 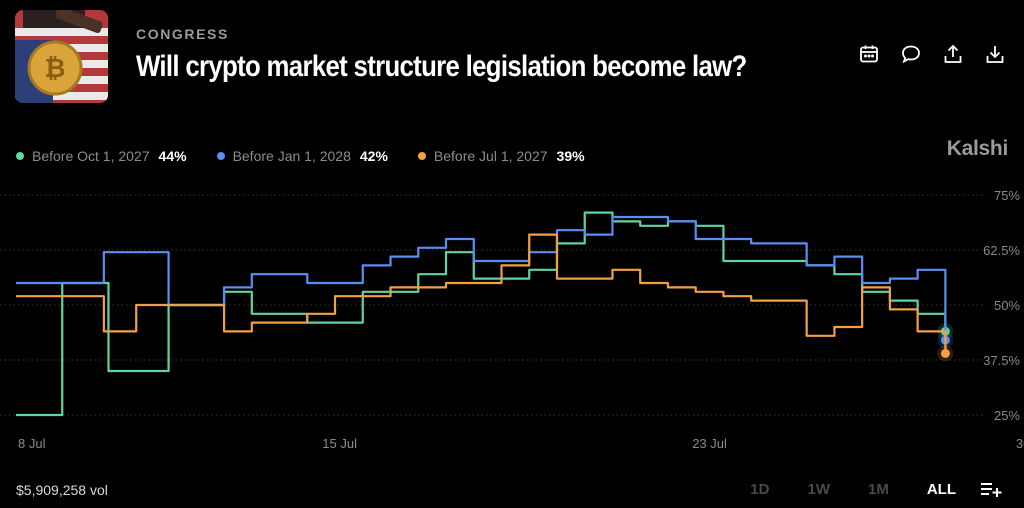 I want to click on y-tick-label: 37.5%, so click(x=1001, y=360).